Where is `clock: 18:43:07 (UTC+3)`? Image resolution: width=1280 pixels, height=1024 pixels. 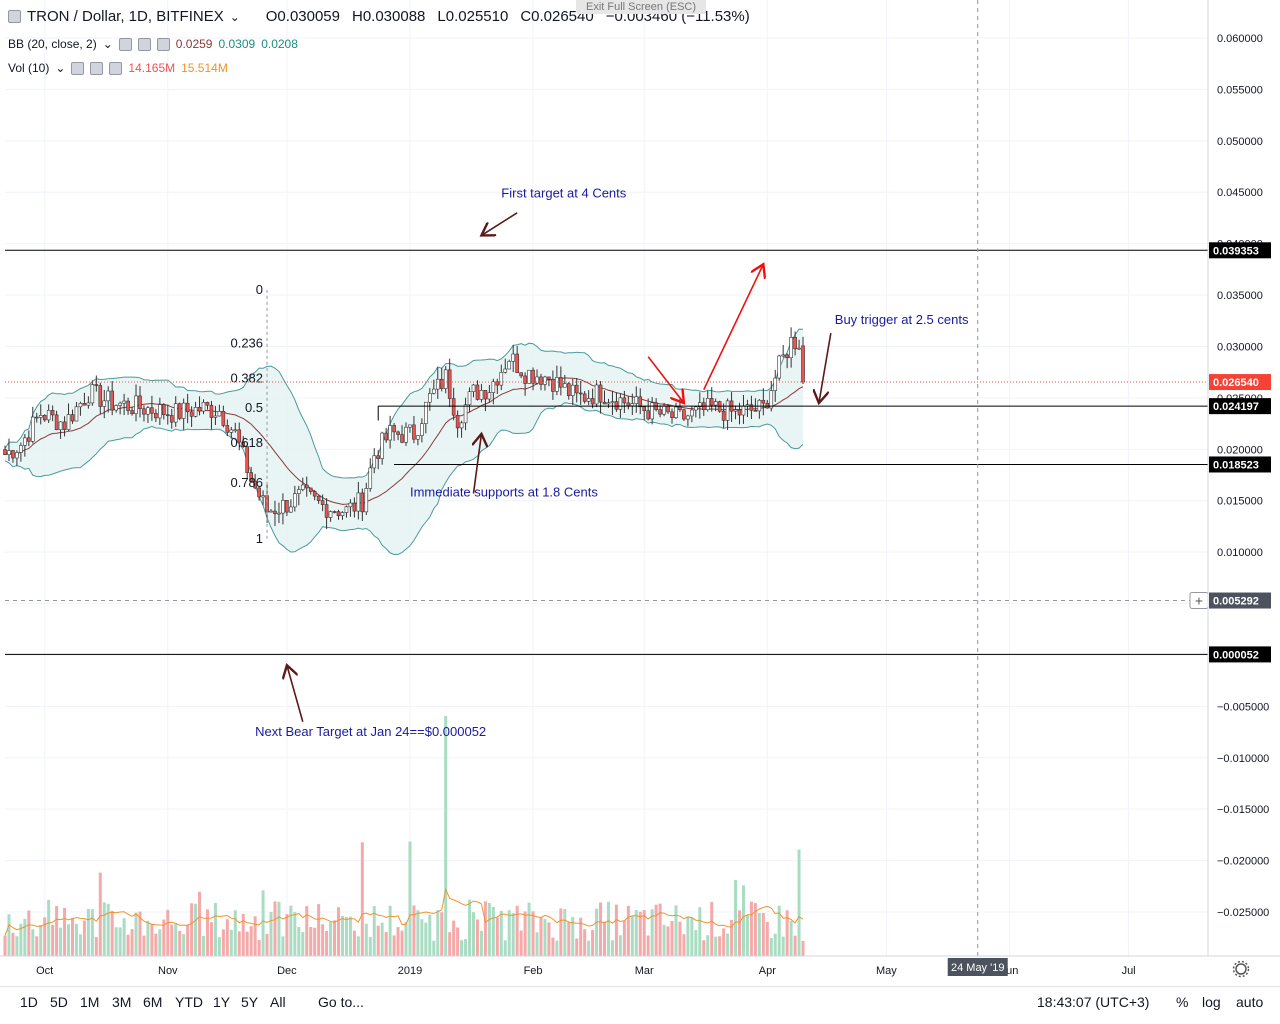 clock: 18:43:07 (UTC+3) is located at coordinates (1093, 1002).